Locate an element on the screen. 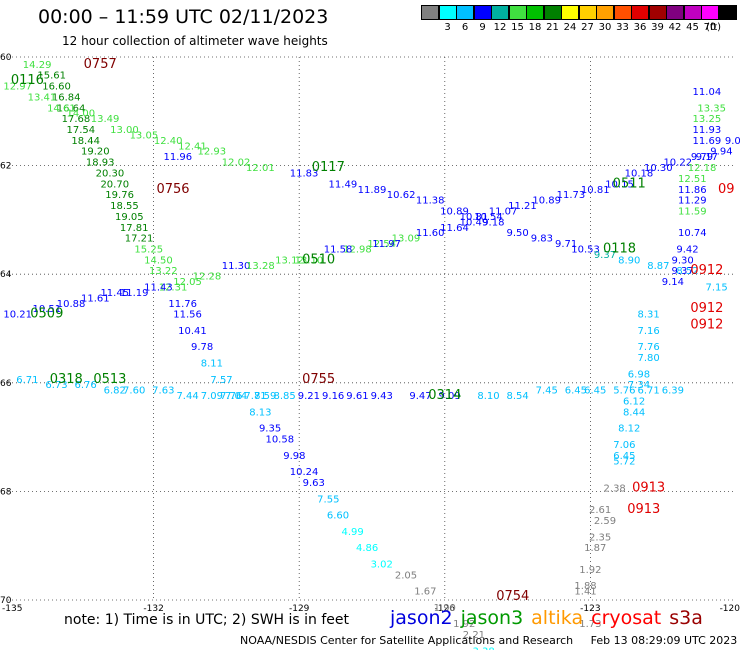 The height and width of the screenshot is (650, 740). wave-height-value: 18.55 is located at coordinates (124, 206).